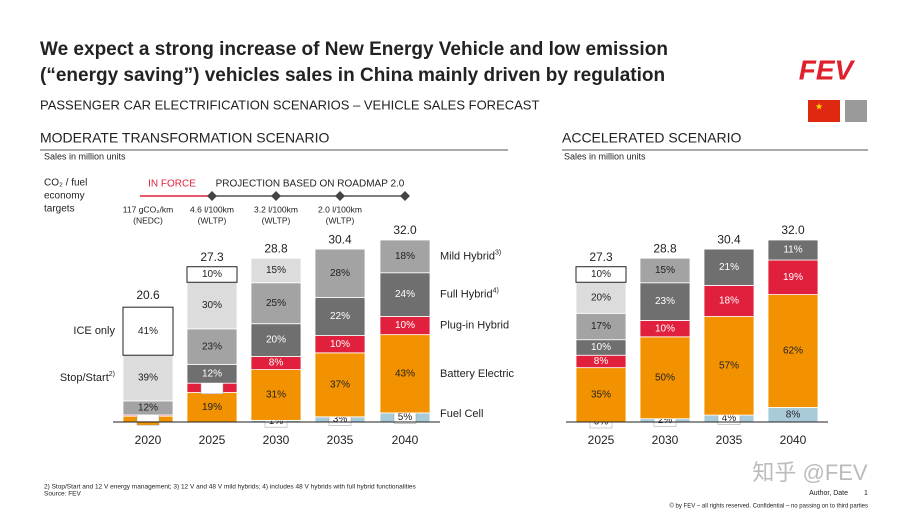 The height and width of the screenshot is (513, 908). I want to click on value-label: 57%, so click(729, 365).